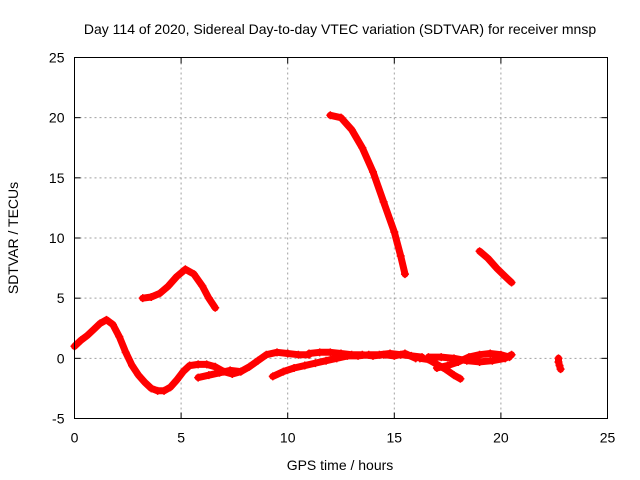 The width and height of the screenshot is (640, 480). What do you see at coordinates (608, 438) in the screenshot?
I see `x-tick-label: 25` at bounding box center [608, 438].